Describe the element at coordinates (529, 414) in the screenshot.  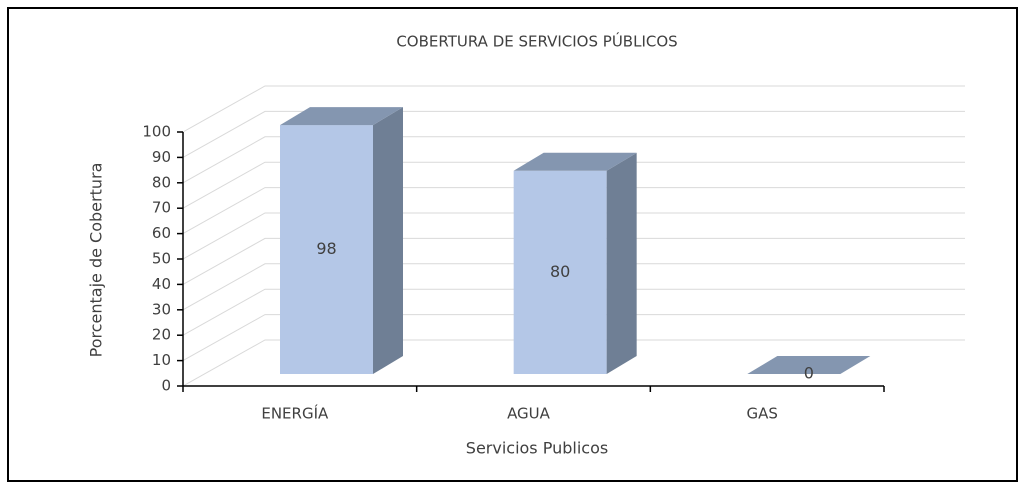
I see `x-tick-label: AGUA` at that location.